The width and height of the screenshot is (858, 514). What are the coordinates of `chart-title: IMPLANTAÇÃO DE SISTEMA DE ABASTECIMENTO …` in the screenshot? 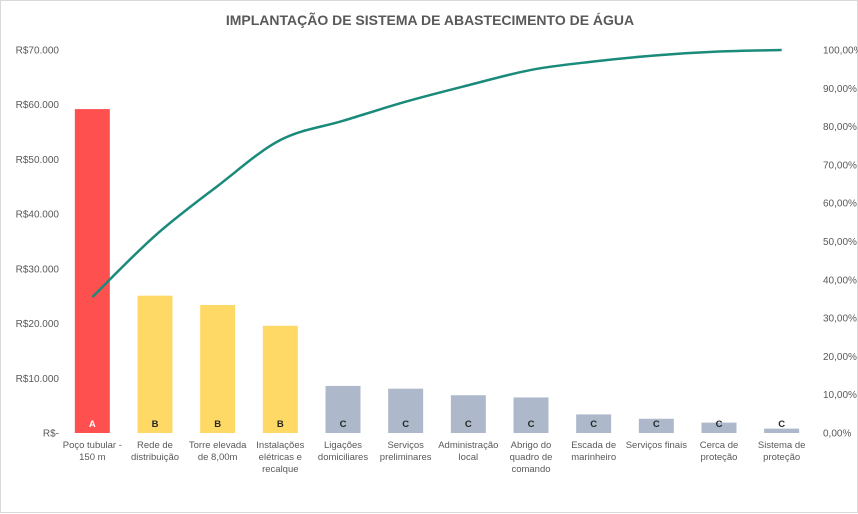 It's located at (430, 19).